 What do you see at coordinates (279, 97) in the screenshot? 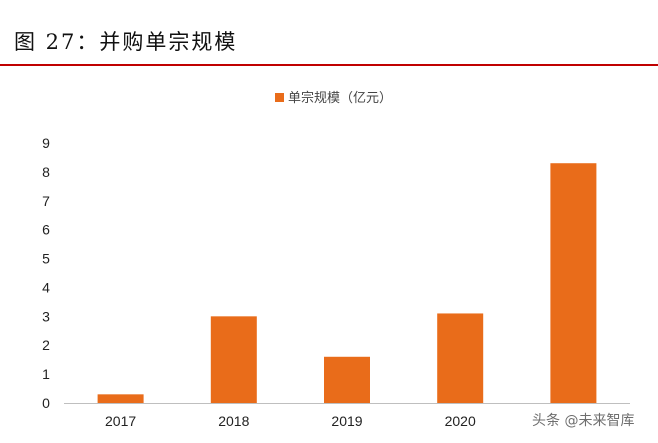
I see `legend-swatch` at bounding box center [279, 97].